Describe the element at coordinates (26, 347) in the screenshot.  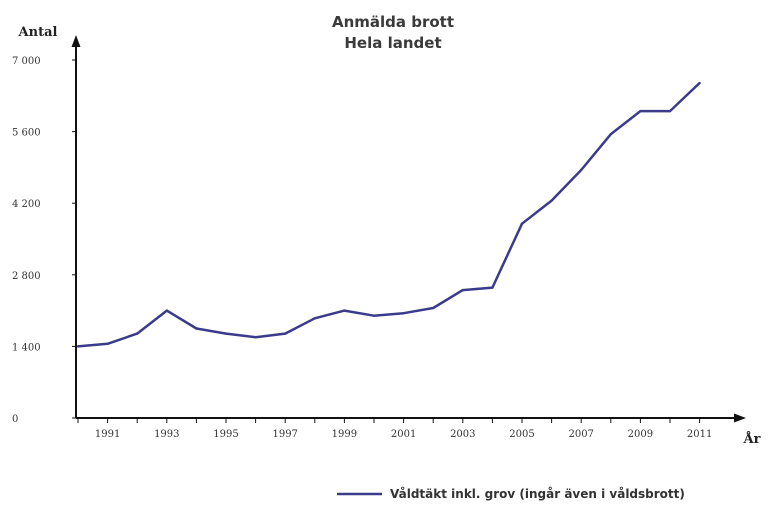
I see `y-tick-label: 1 400` at that location.